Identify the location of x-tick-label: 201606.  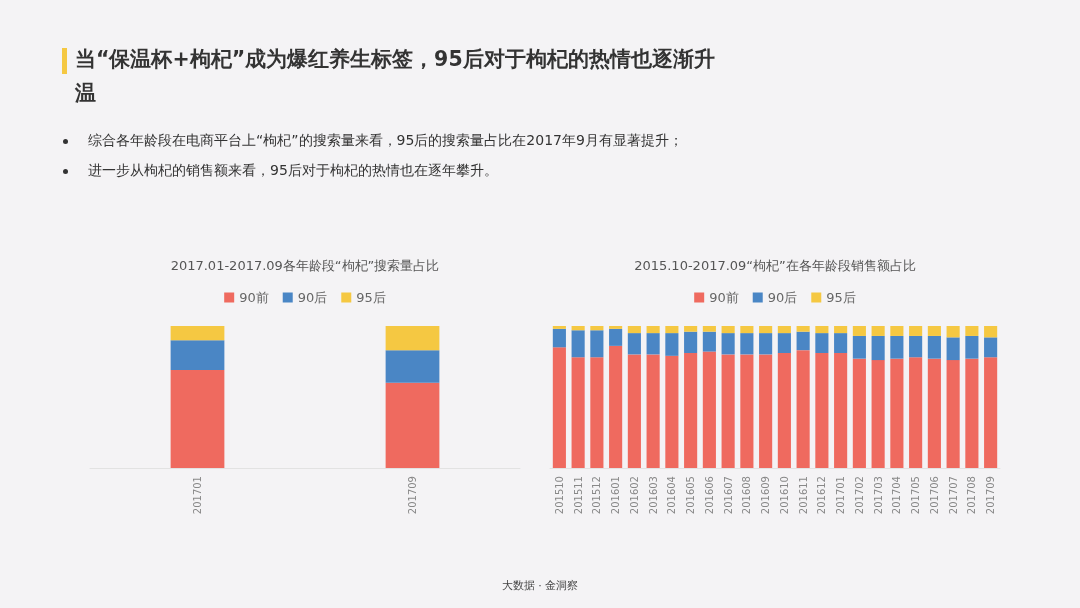
(709, 495).